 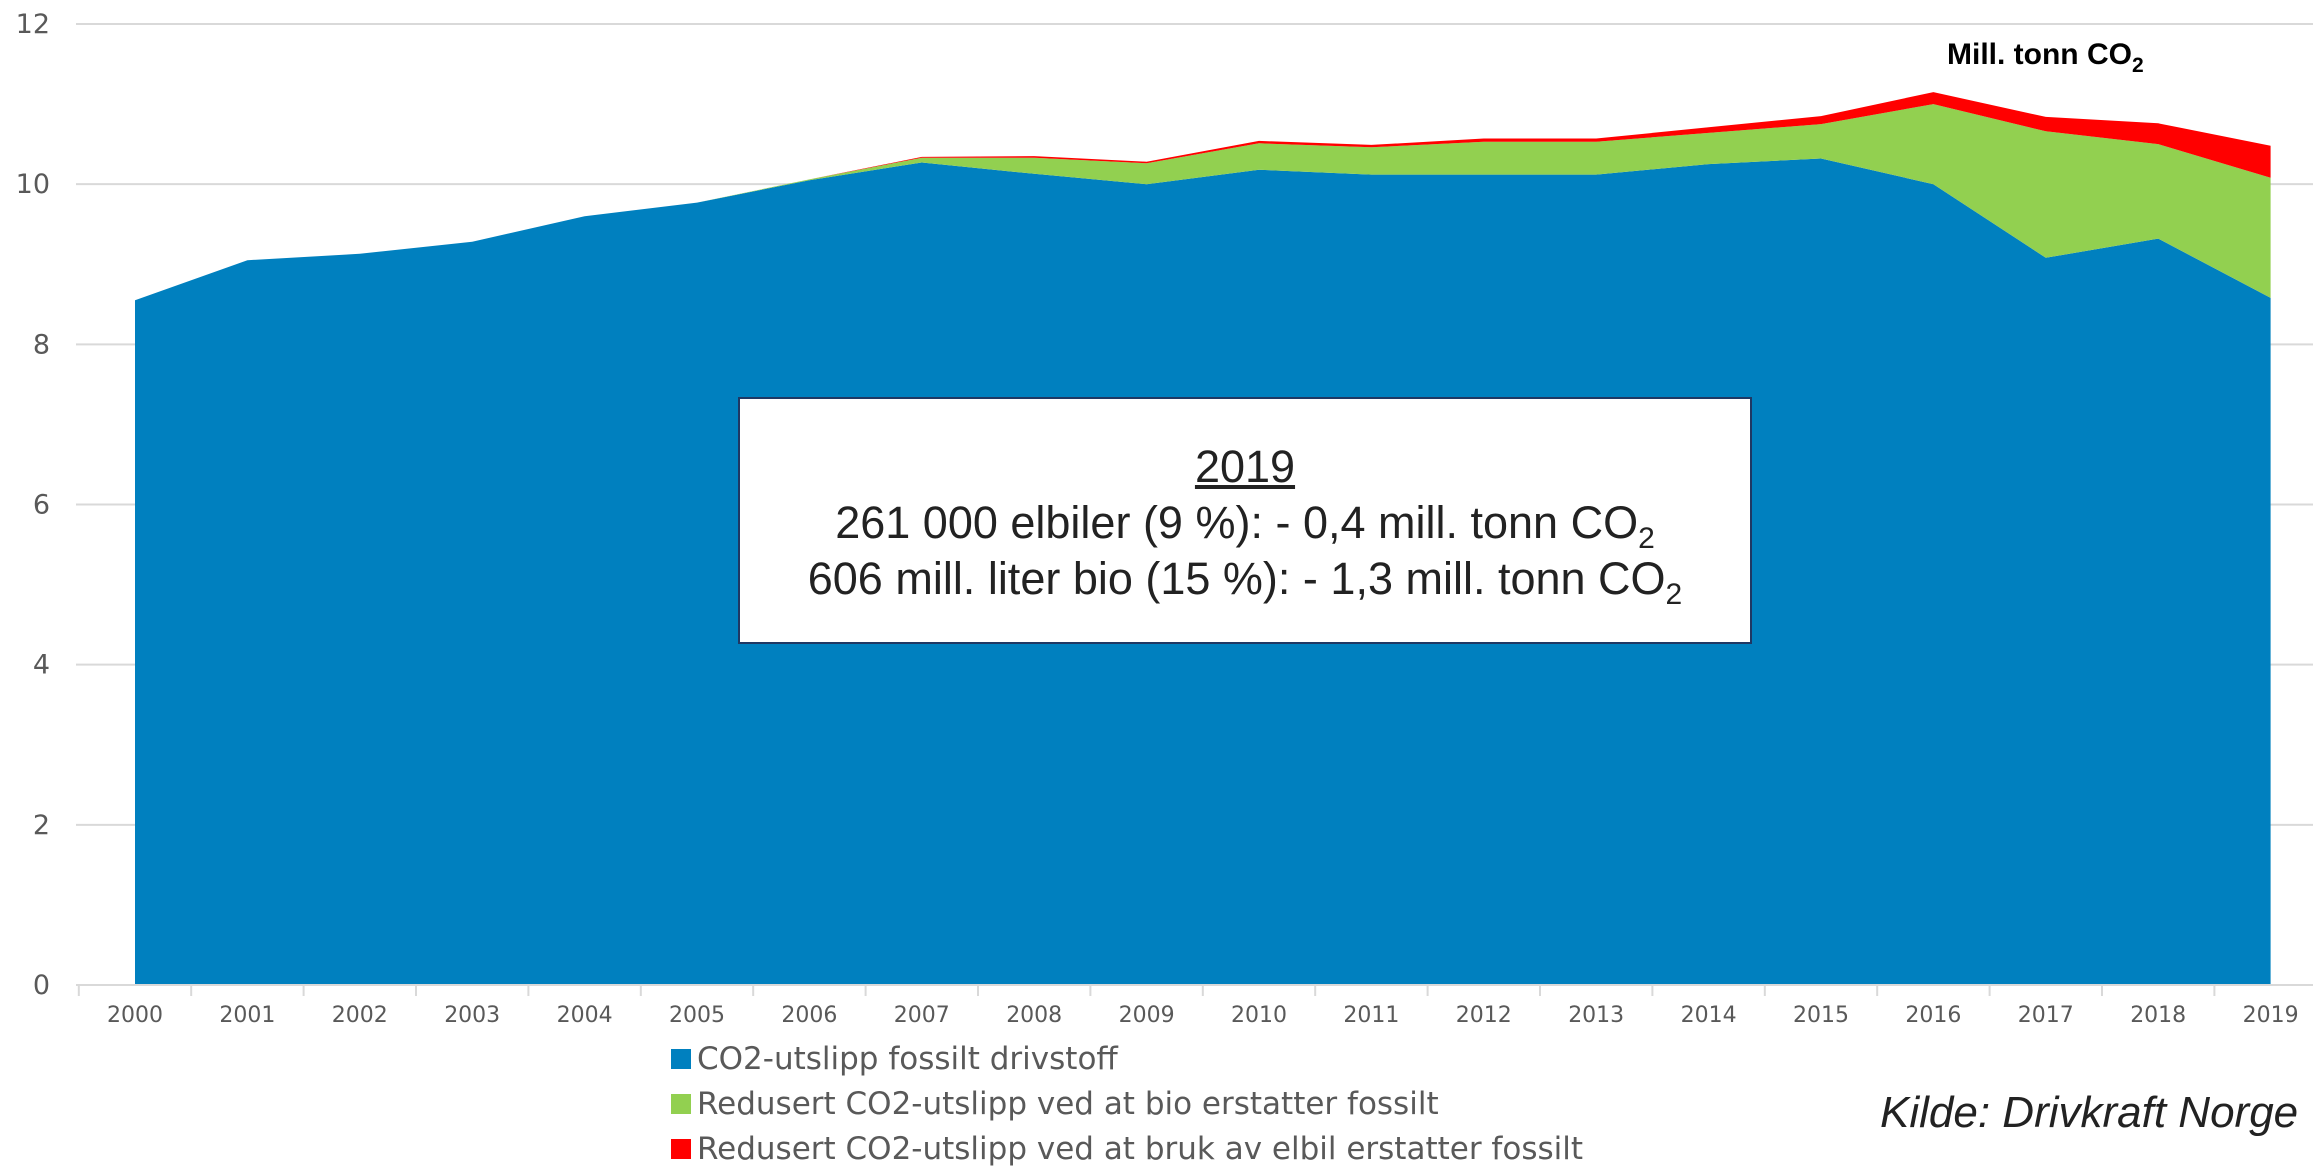 I want to click on x-tick-label: 2012, so click(x=1484, y=1015).